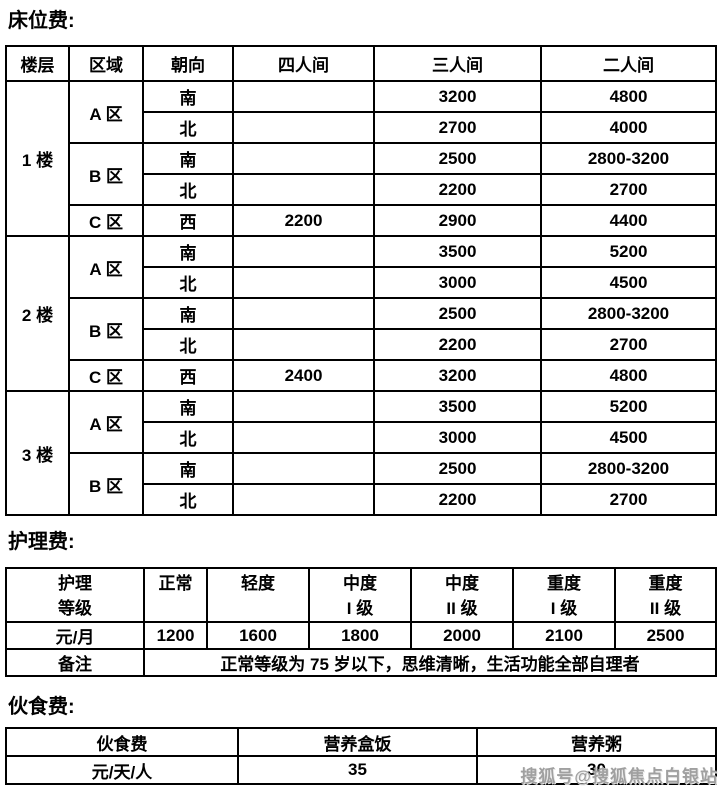 The width and height of the screenshot is (720, 797). Describe the element at coordinates (122, 770) in the screenshot. I see `meal-price-label-cell: 元/天/人` at that location.